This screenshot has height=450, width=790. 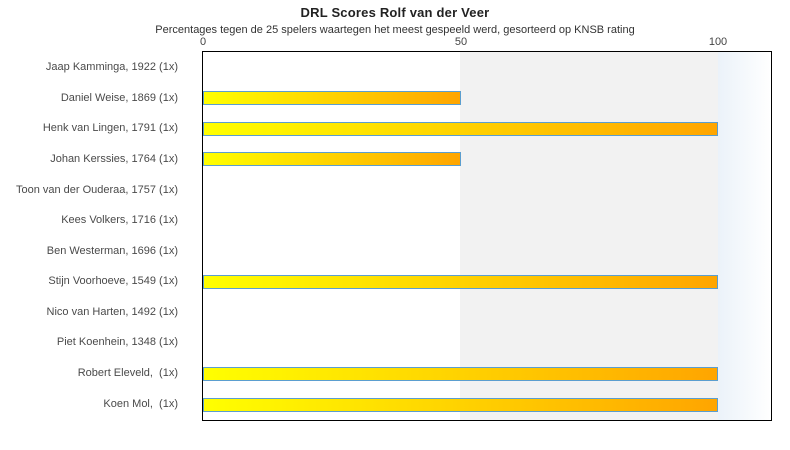 What do you see at coordinates (461, 42) in the screenshot?
I see `x-axis-tick-50: 50` at bounding box center [461, 42].